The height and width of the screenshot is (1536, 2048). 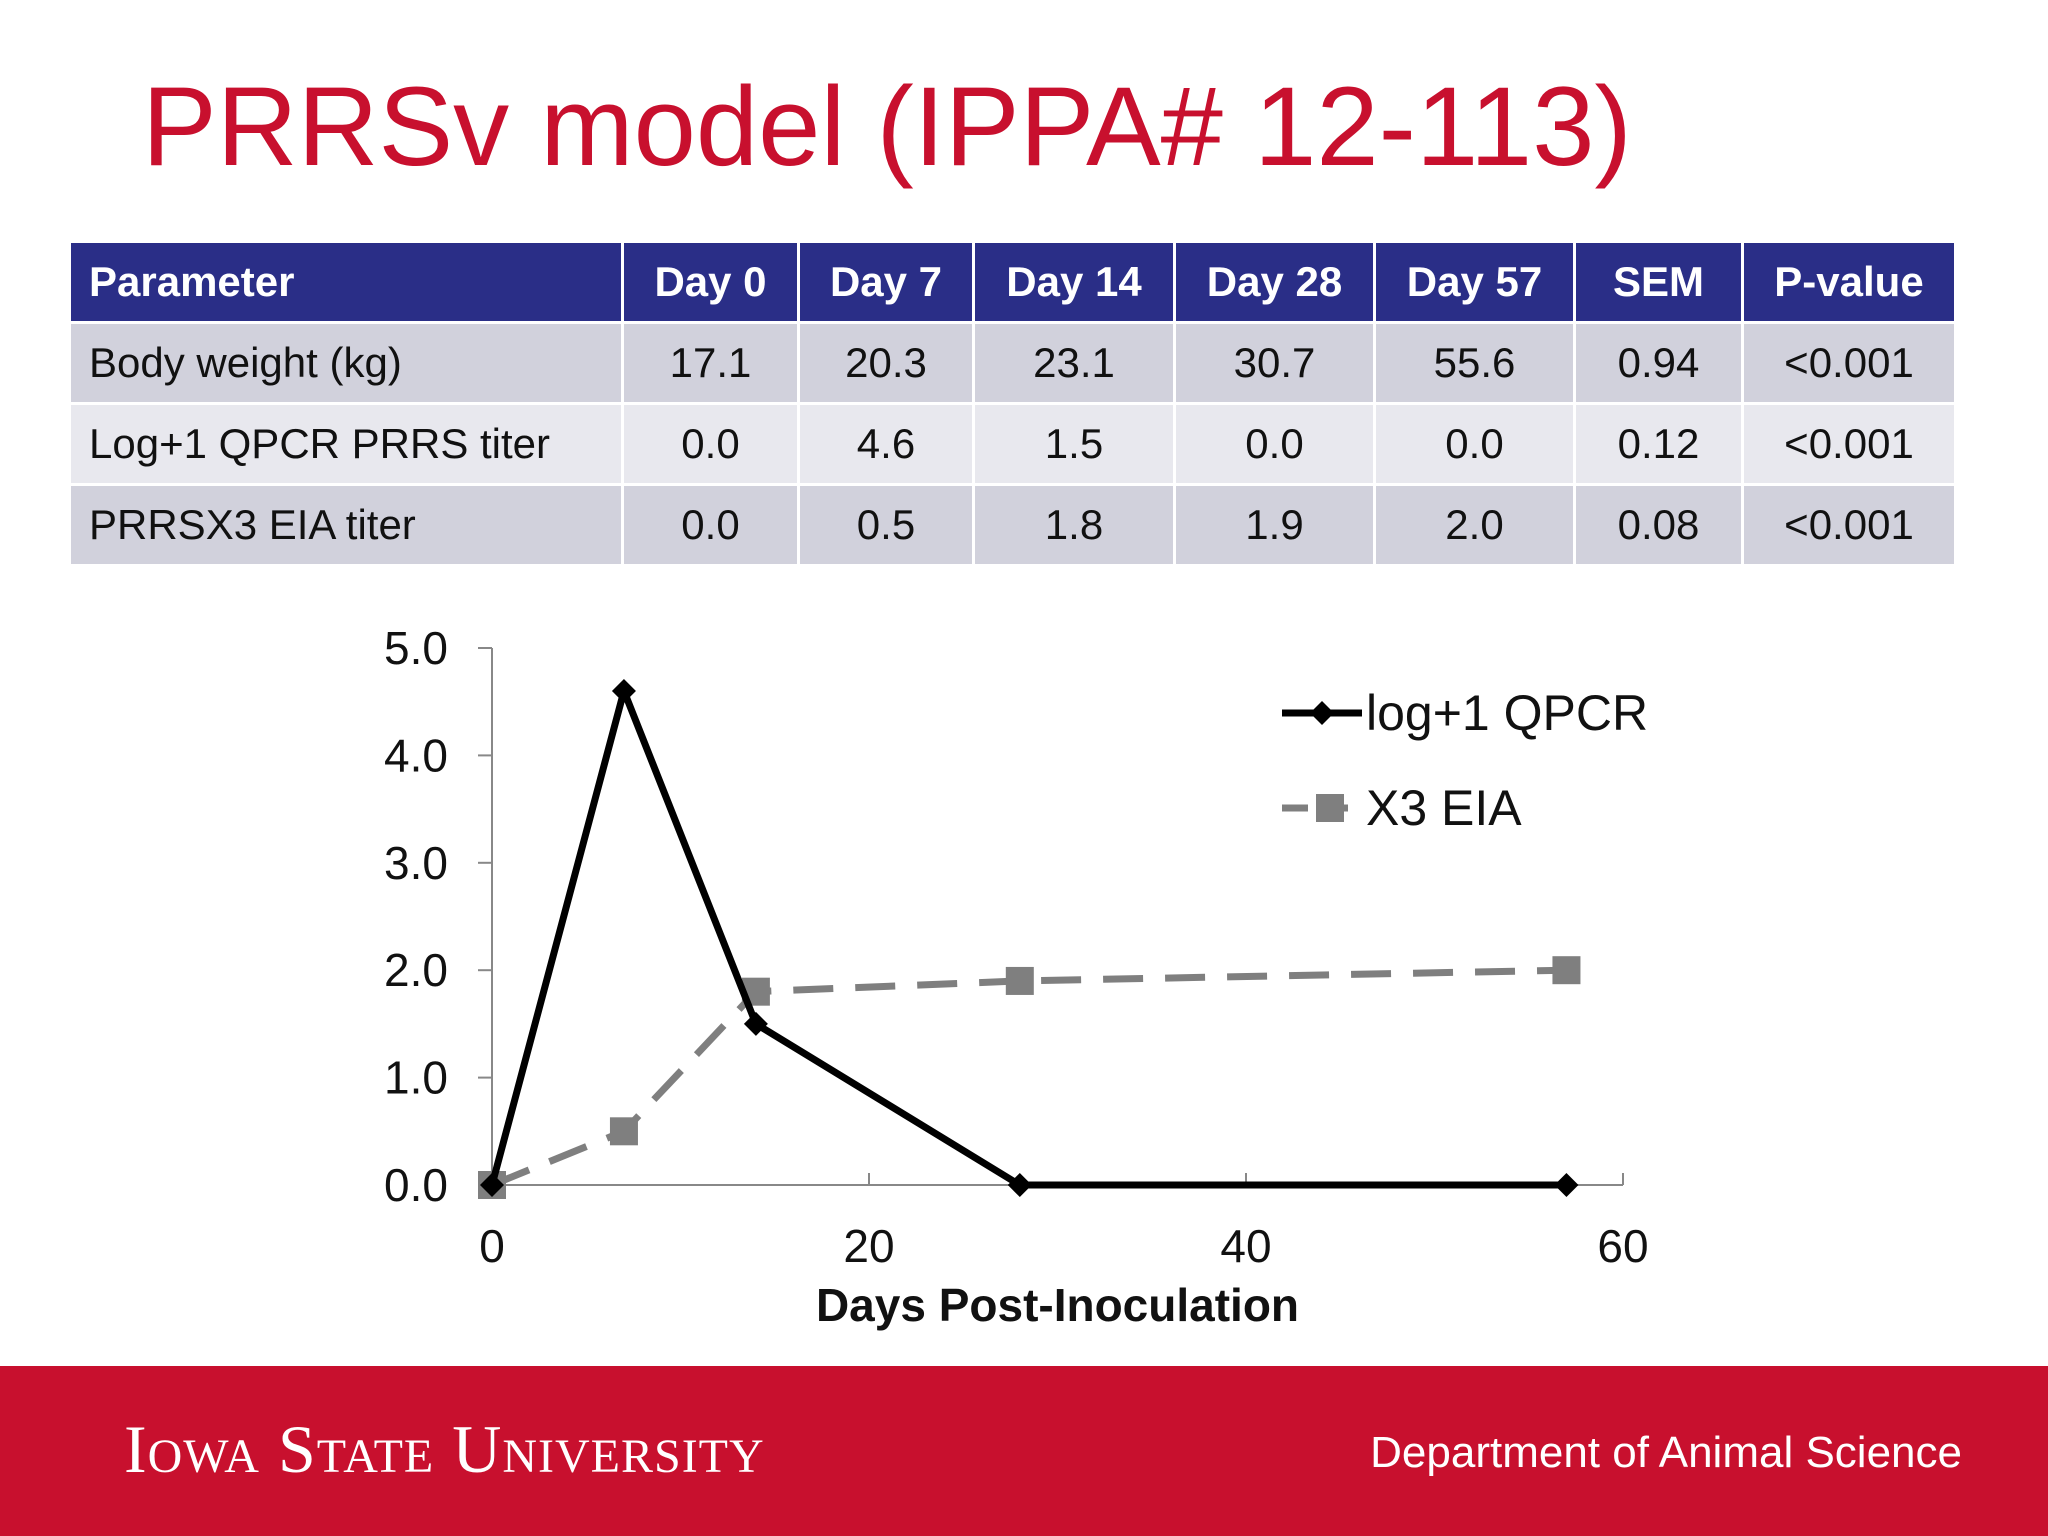 What do you see at coordinates (1658, 444) in the screenshot?
I see `table-cell: 0.12` at bounding box center [1658, 444].